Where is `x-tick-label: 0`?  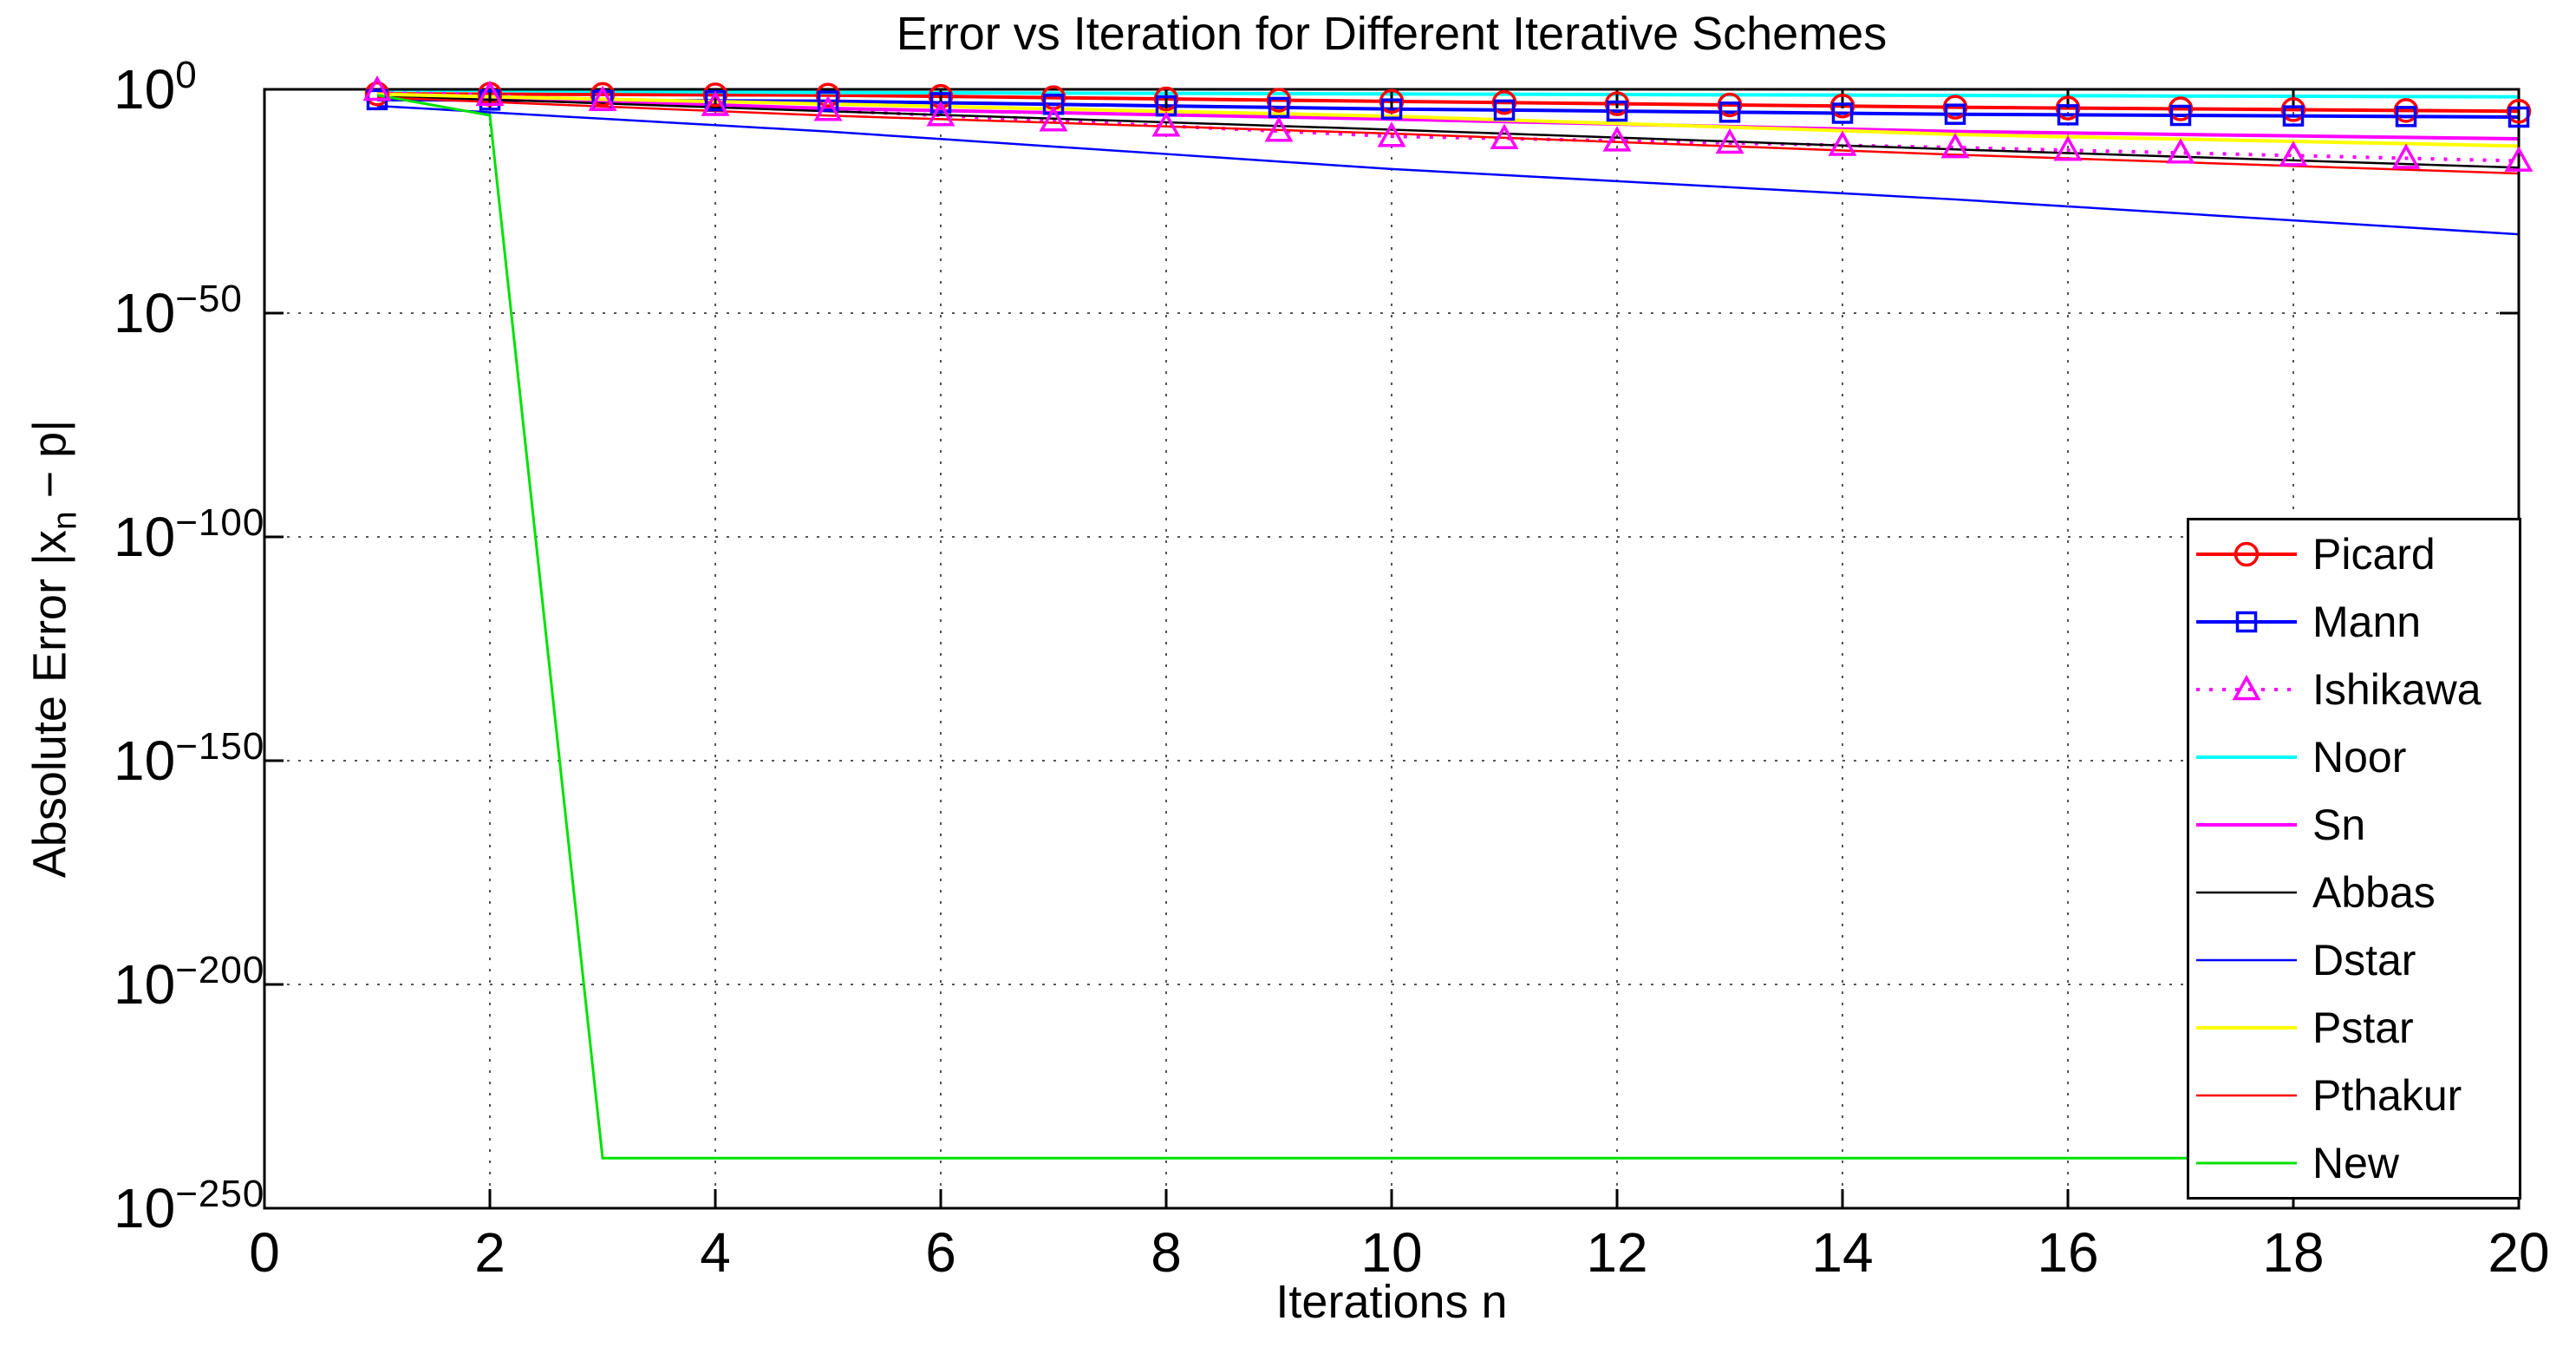 x-tick-label: 0 is located at coordinates (264, 1252).